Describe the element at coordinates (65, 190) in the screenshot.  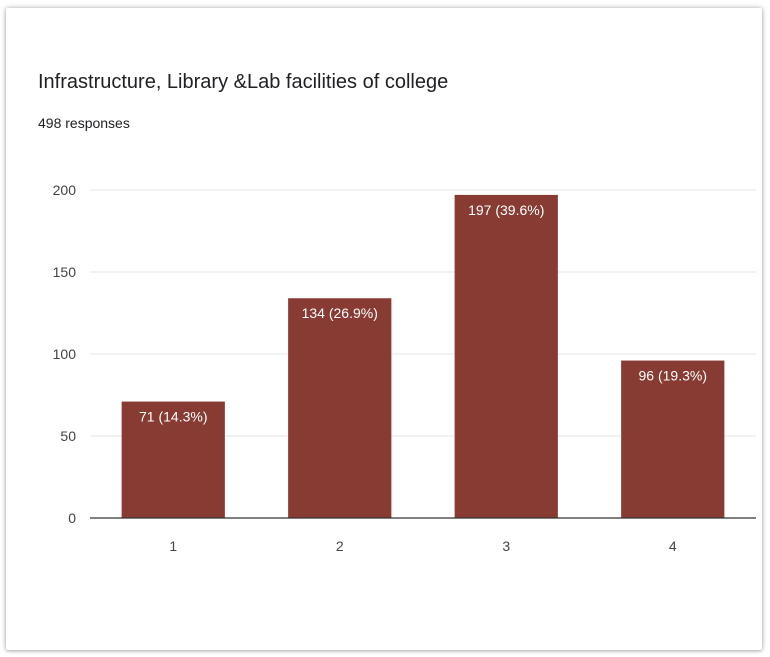
I see `y-tick-label-200: 200` at that location.